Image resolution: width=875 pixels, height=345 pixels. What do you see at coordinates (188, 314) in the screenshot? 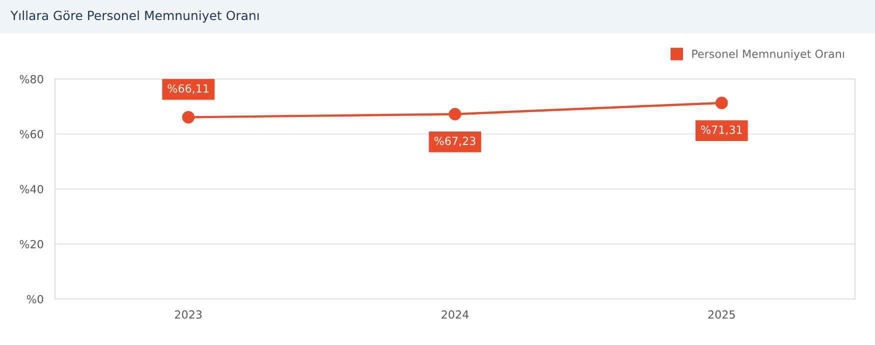
I see `x-tick-label: 2023` at bounding box center [188, 314].